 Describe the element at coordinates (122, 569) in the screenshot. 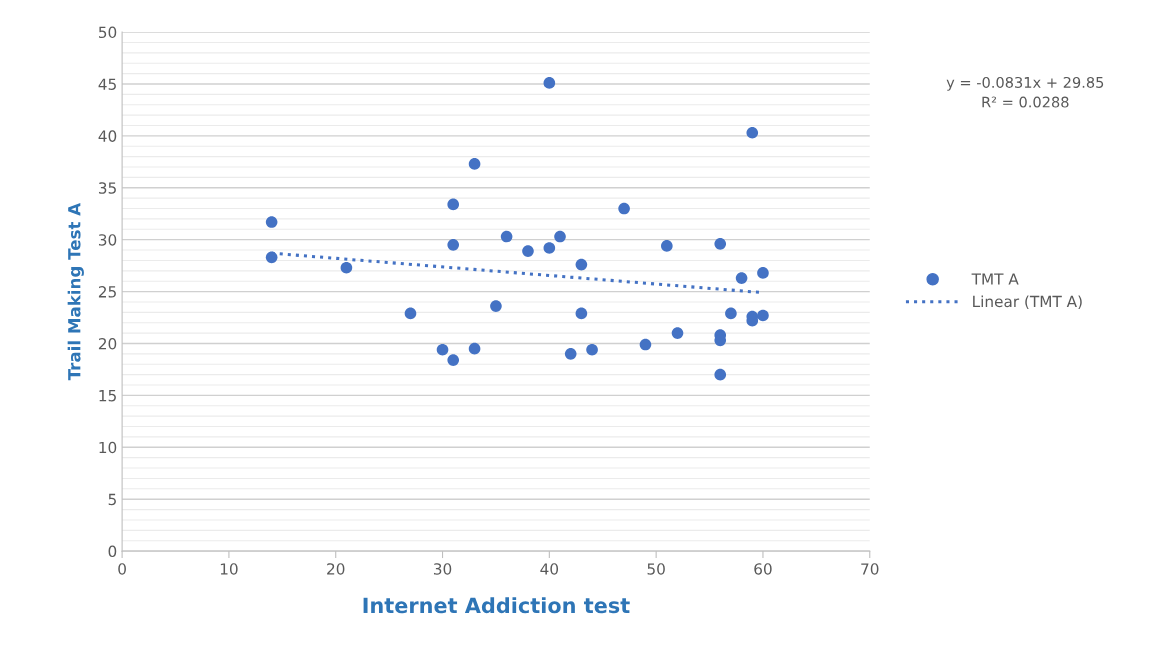

I see `x-tick-label: 0` at that location.